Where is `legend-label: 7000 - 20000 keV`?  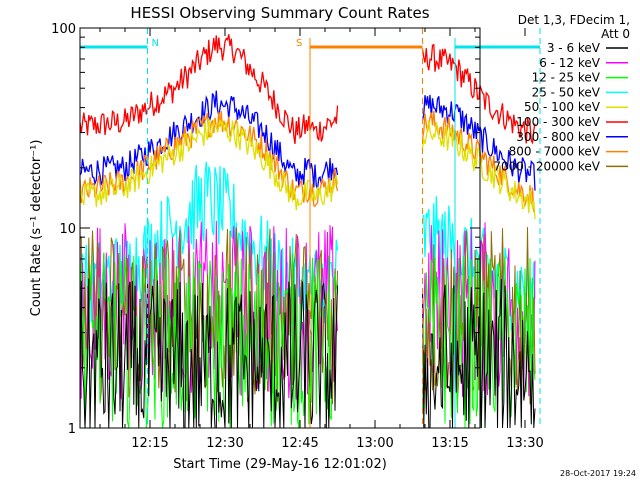
legend-label: 7000 - 20000 keV is located at coordinates (546, 166).